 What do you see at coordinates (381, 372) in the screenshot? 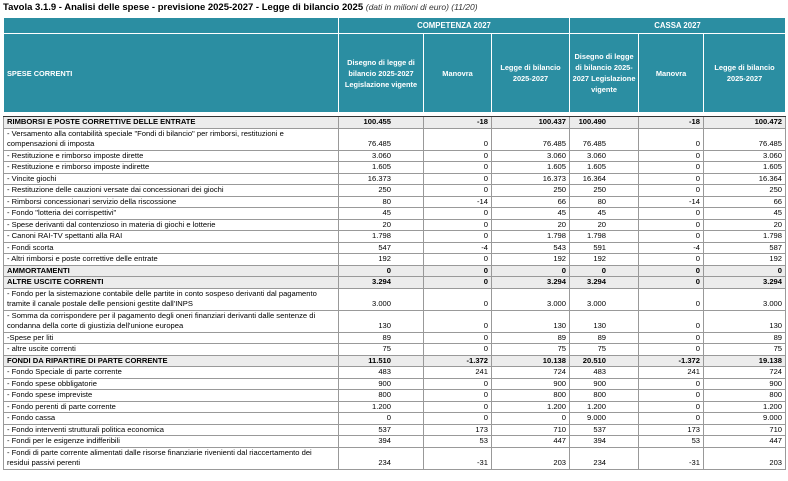
I see `cell-value: 483` at bounding box center [381, 372].